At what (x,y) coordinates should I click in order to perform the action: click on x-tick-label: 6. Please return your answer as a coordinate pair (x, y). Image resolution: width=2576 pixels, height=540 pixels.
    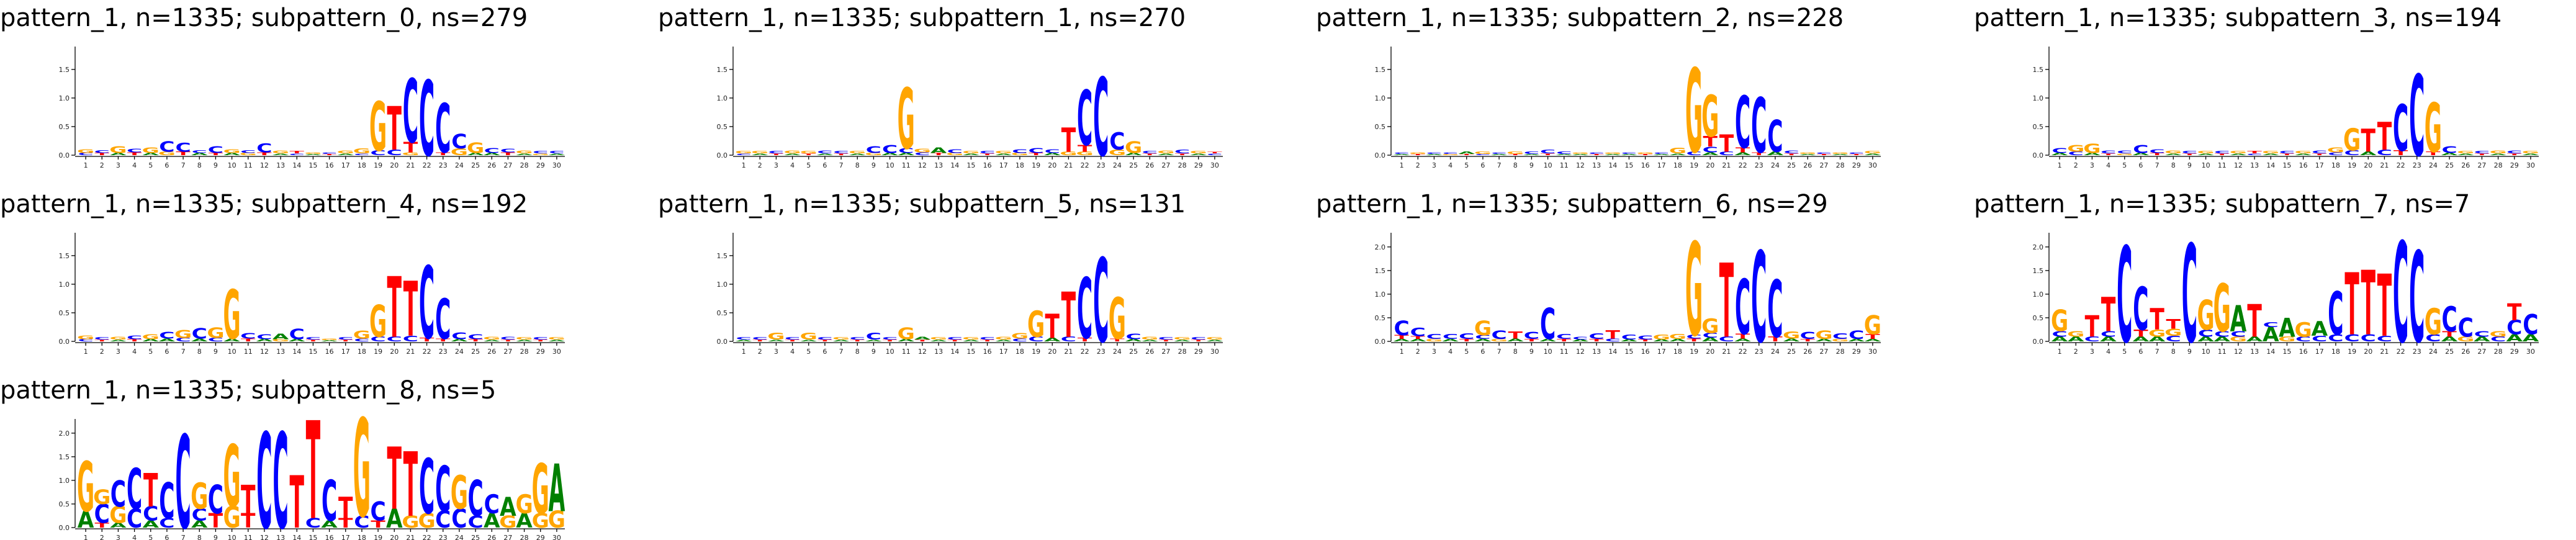
    Looking at the image, I should click on (166, 165).